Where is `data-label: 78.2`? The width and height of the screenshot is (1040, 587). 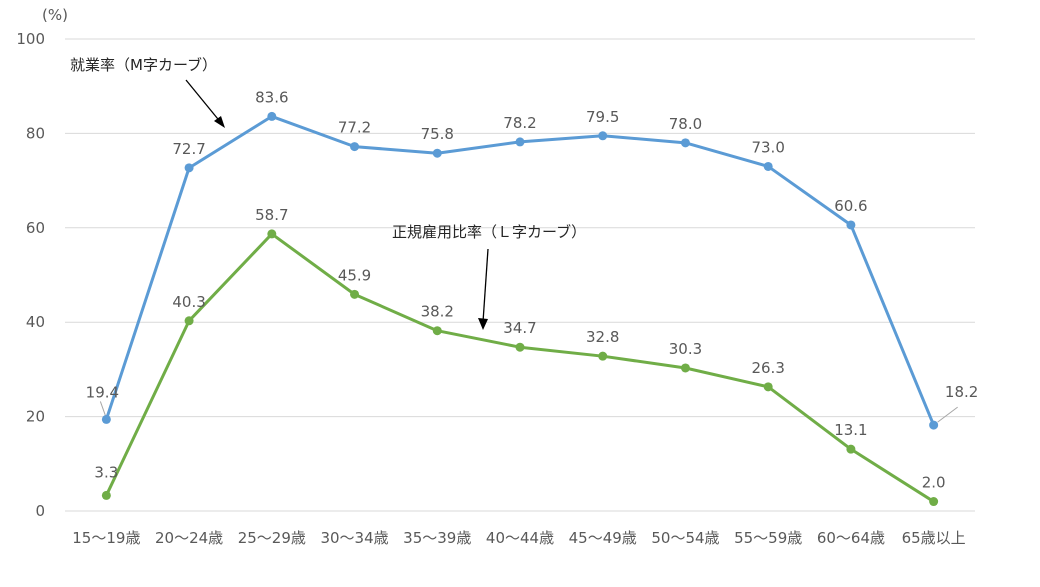 data-label: 78.2 is located at coordinates (519, 123).